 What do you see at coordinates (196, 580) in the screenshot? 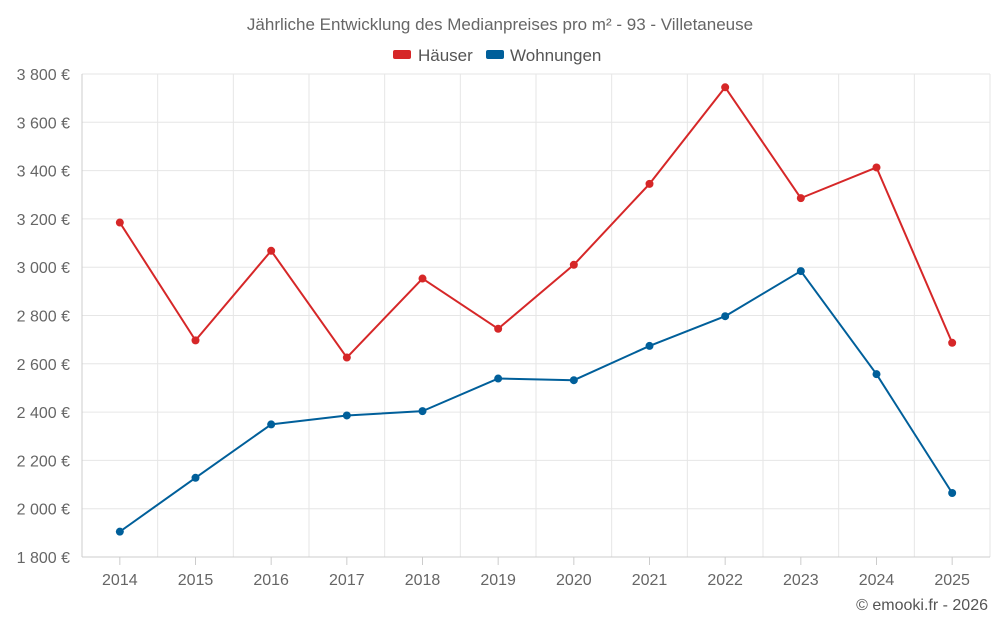
I see `x-tick-label: 2015` at bounding box center [196, 580].